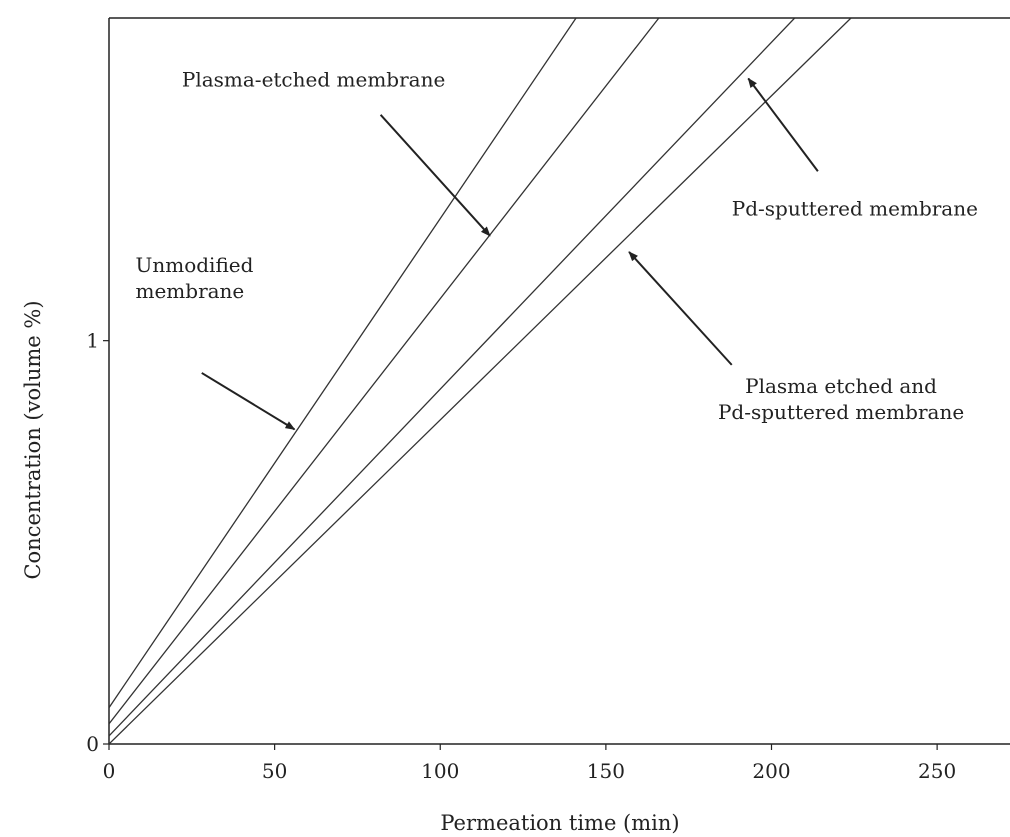 This screenshot has width=1010, height=837. What do you see at coordinates (841, 399) in the screenshot?
I see `annotation-label: Plasma etched and Pd-sputtered membrane` at bounding box center [841, 399].